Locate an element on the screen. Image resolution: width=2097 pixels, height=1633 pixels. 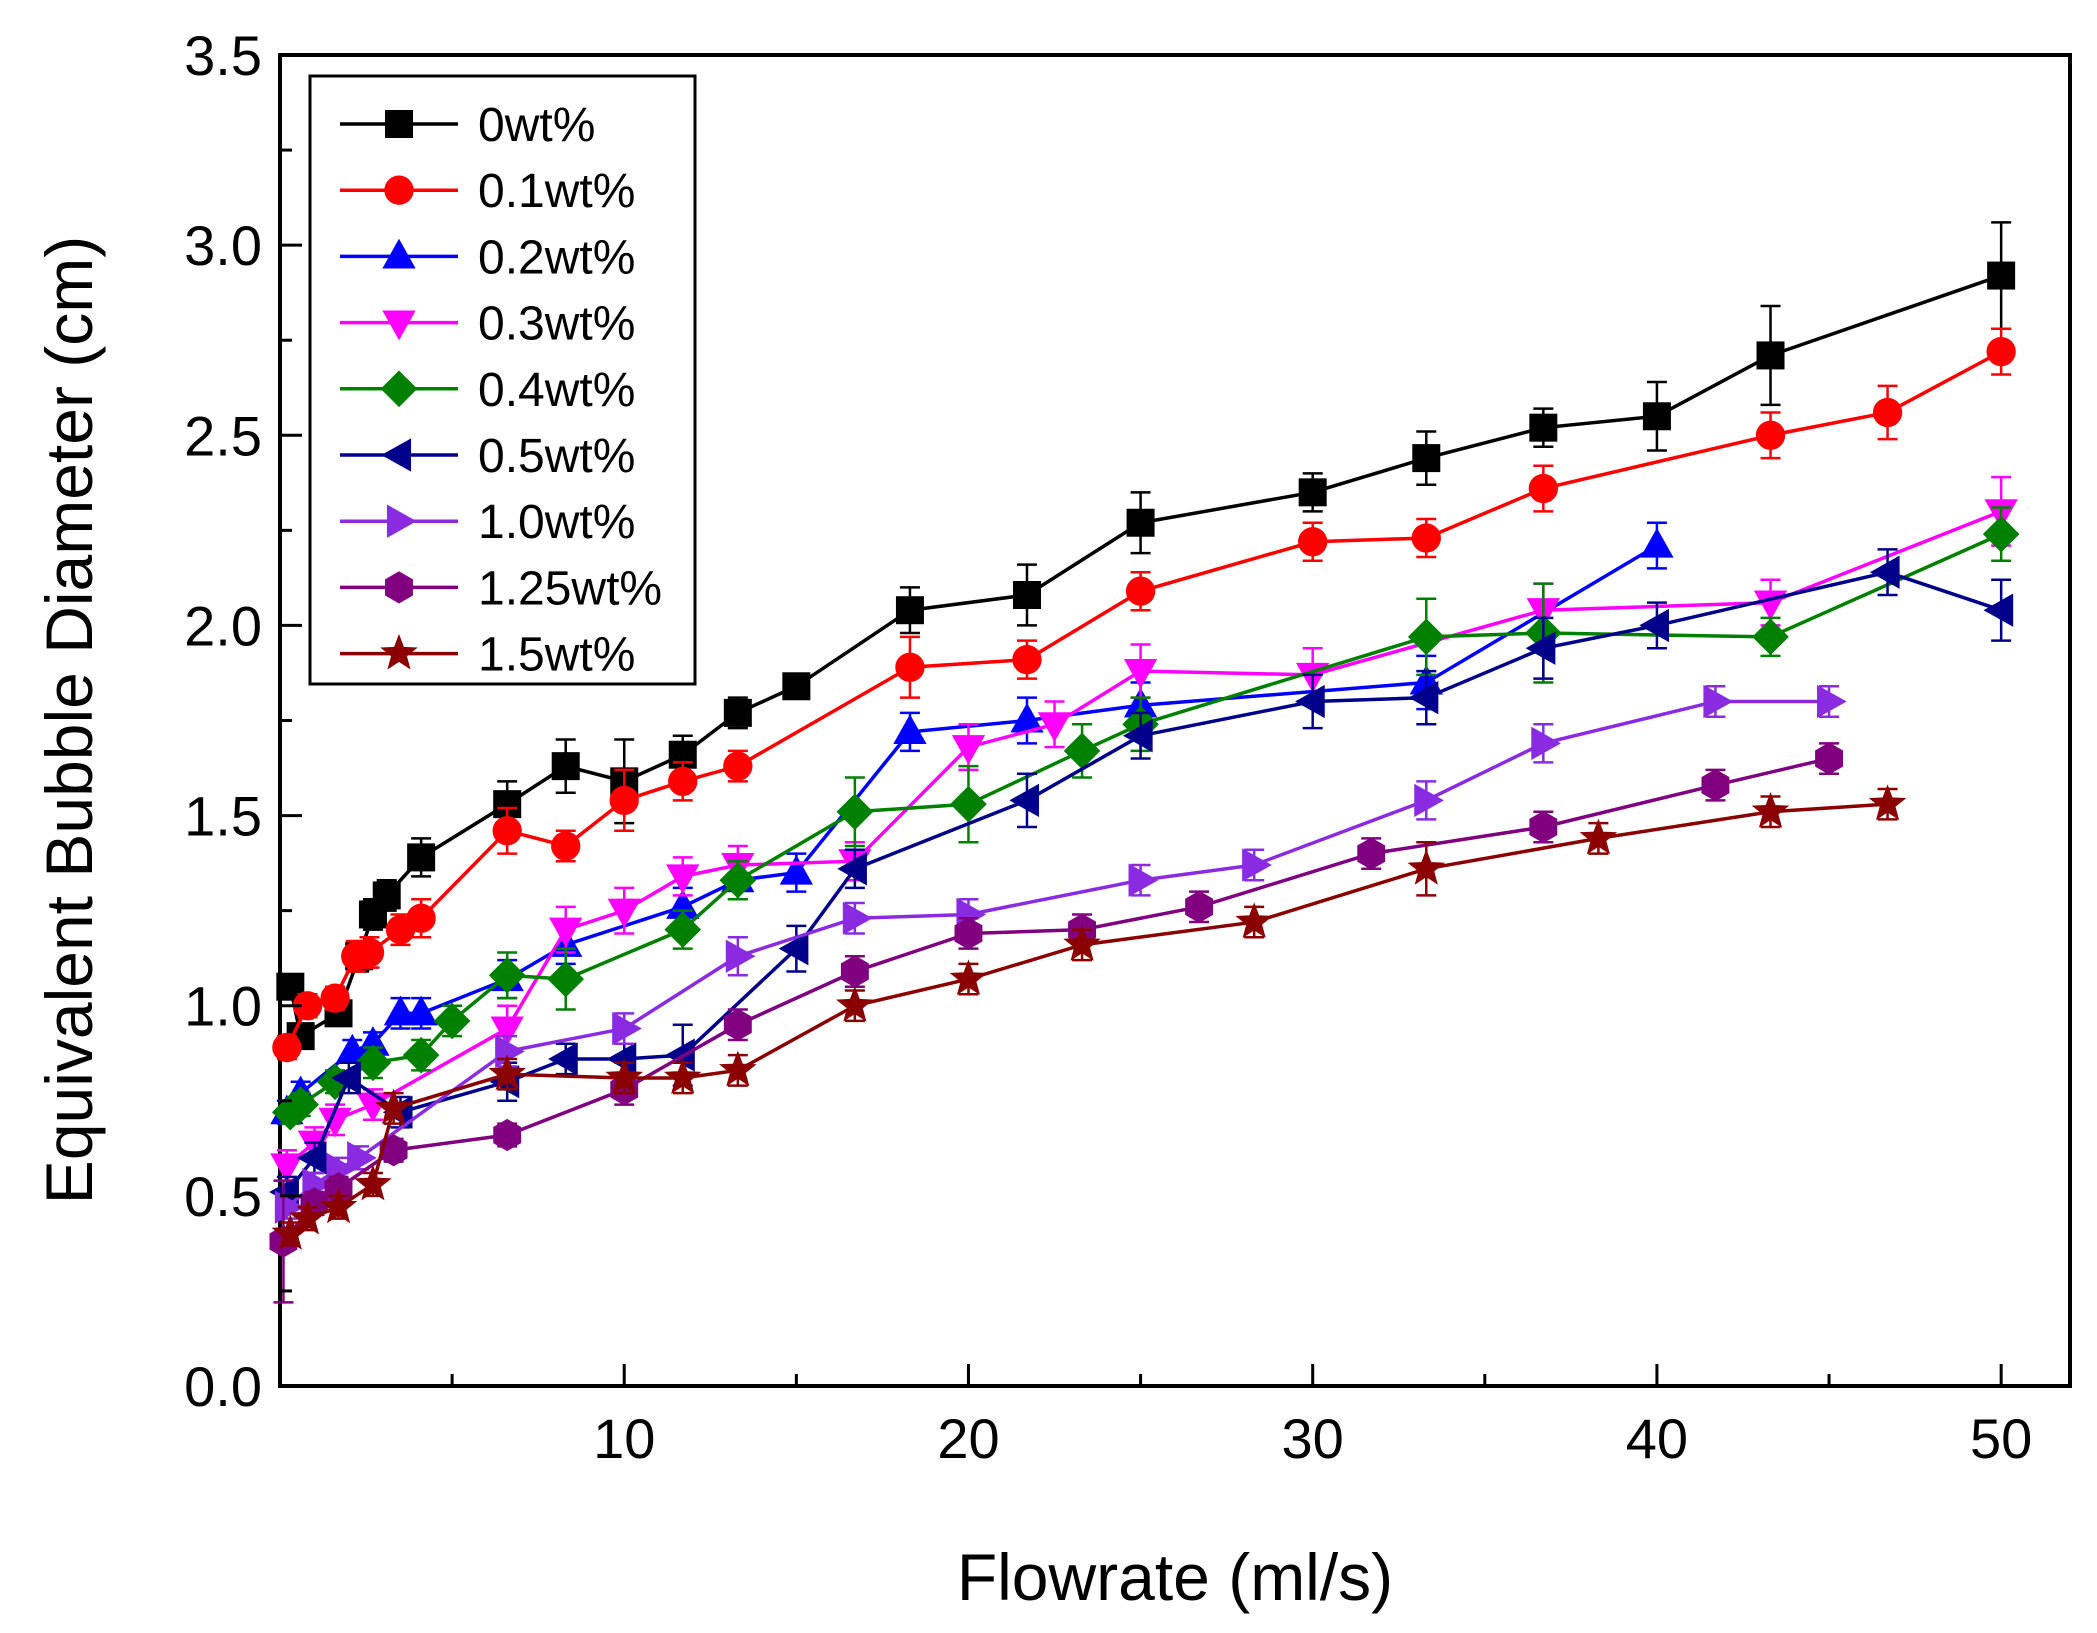
legend-label: 0.4wt% is located at coordinates (556, 390).